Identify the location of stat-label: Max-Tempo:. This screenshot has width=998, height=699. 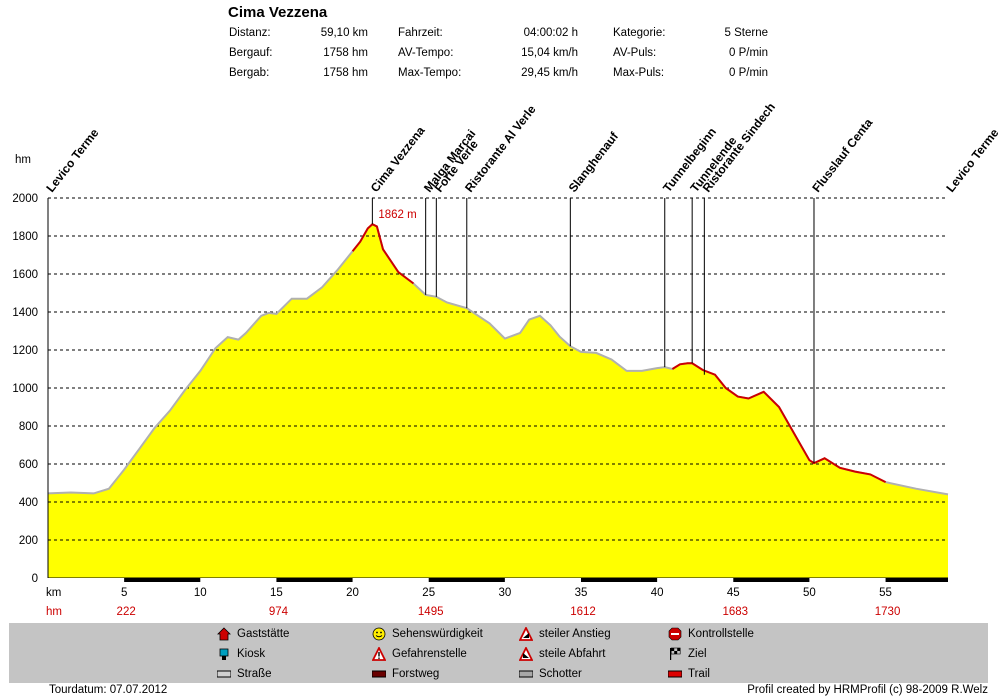
(430, 73).